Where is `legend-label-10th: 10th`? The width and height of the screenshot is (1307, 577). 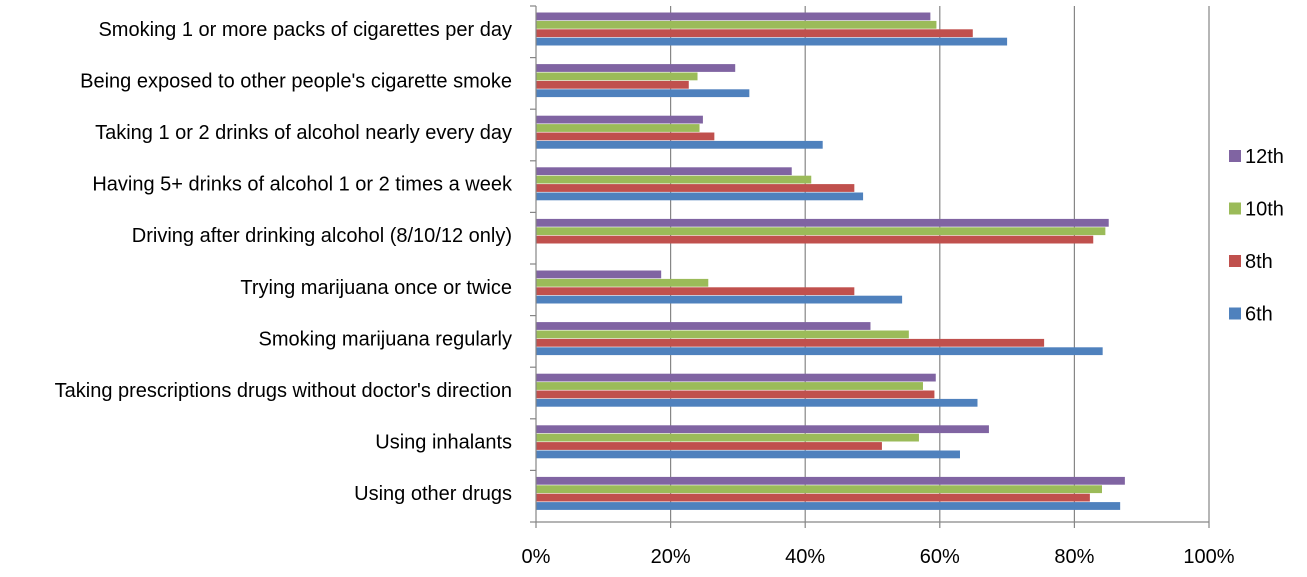 legend-label-10th: 10th is located at coordinates (1264, 210).